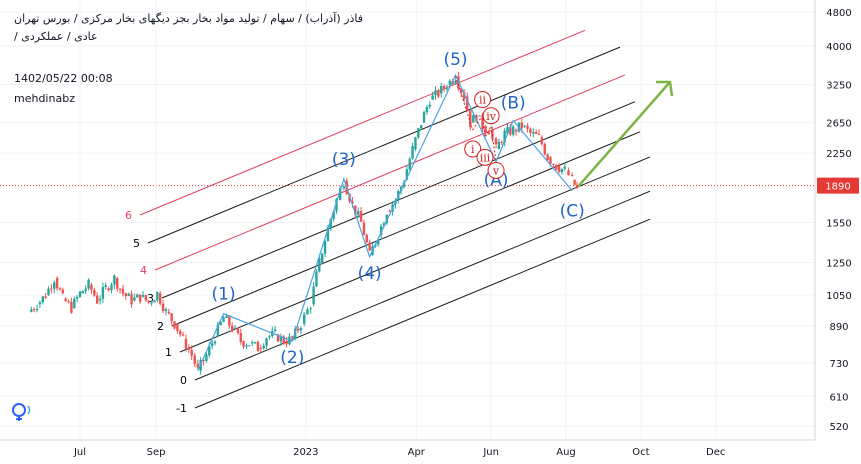 This screenshot has height=464, width=861. What do you see at coordinates (224, 295) in the screenshot?
I see `wave-label: (1)` at bounding box center [224, 295].